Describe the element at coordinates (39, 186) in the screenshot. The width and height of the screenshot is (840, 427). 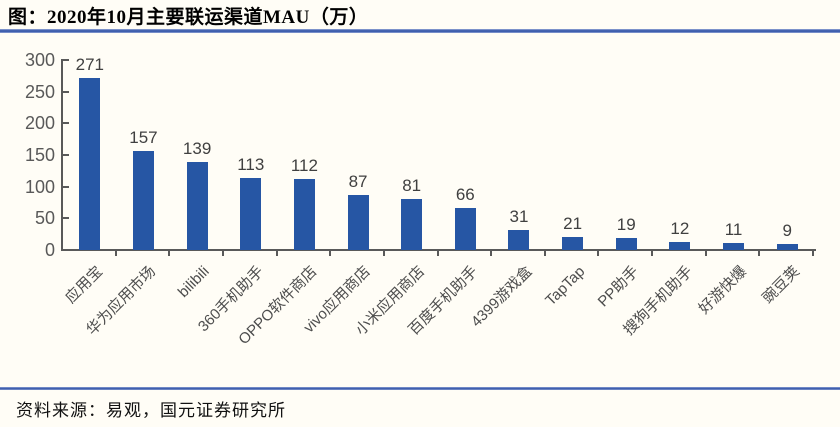
I see `y-axis-label: 100` at that location.